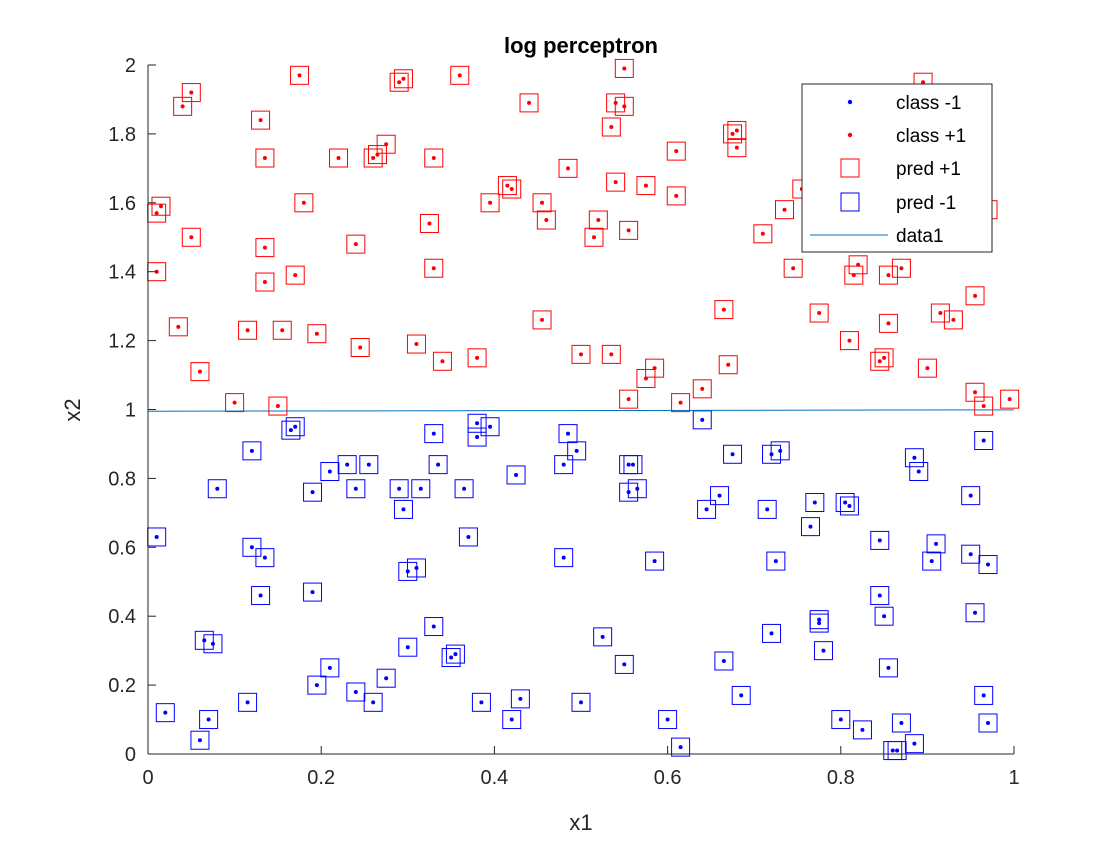 This screenshot has height=853, width=1120. What do you see at coordinates (321, 778) in the screenshot?
I see `x-tick-label: 0.2` at bounding box center [321, 778].